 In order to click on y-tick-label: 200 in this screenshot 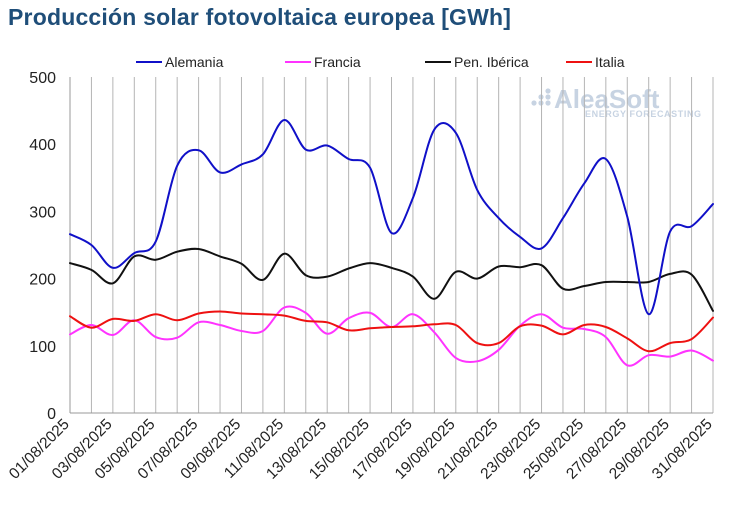, I will do `click(42, 280)`.